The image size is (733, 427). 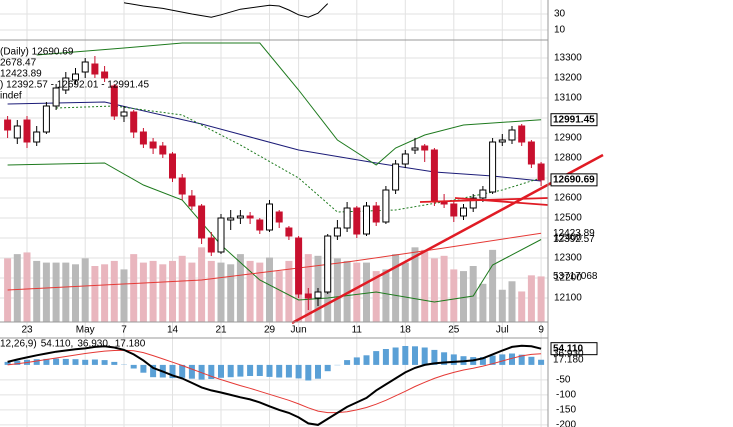 What do you see at coordinates (541, 330) in the screenshot?
I see `x-tick-label: 9` at bounding box center [541, 330].